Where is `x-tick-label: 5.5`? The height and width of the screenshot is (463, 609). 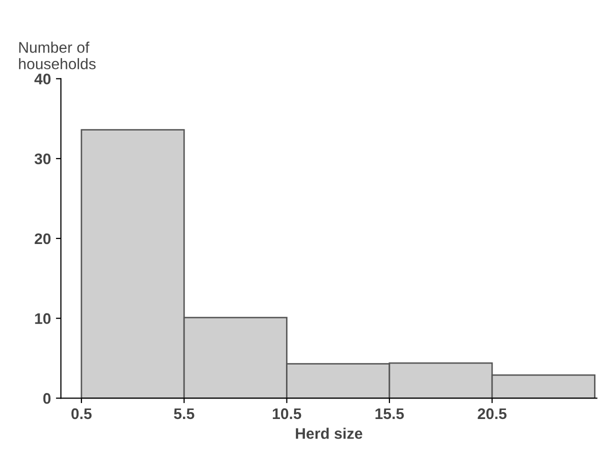
x-tick-label: 5.5 is located at coordinates (184, 414).